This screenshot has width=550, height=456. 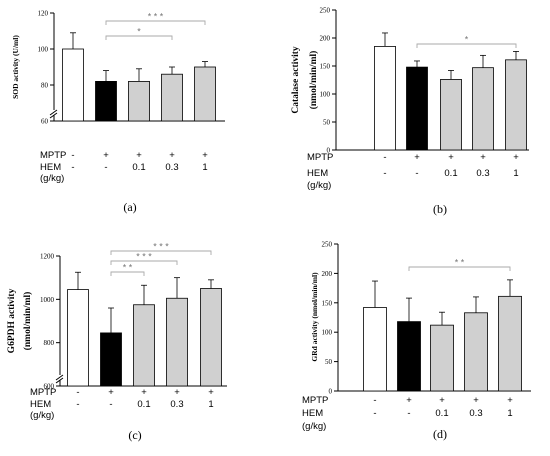 I want to click on y-tick-label: 80, so click(x=45, y=86).